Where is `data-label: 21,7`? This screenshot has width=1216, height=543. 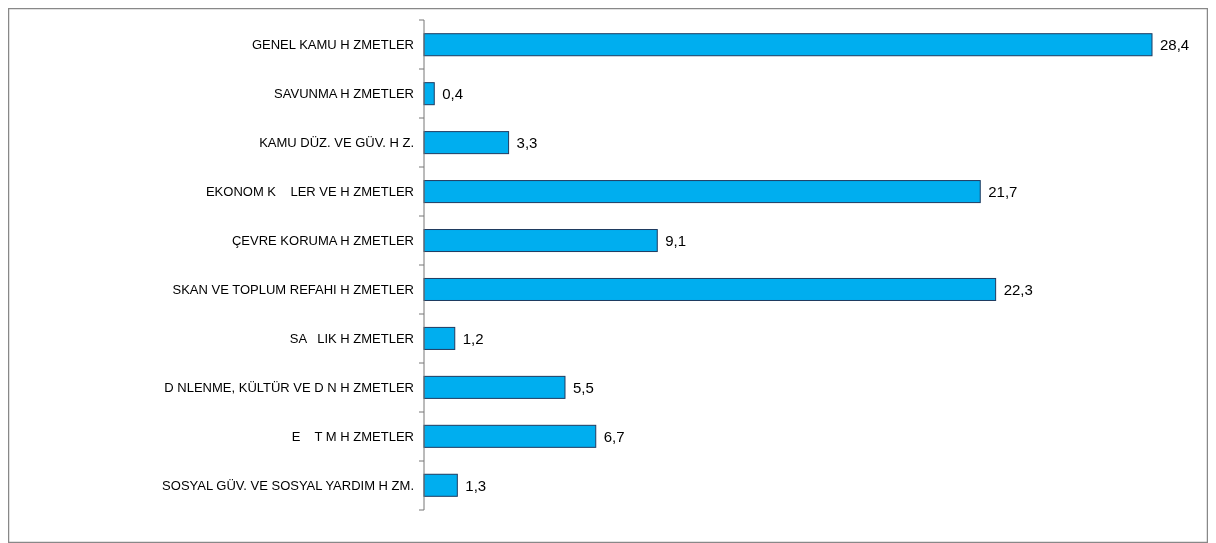
data-label: 21,7 is located at coordinates (1003, 191).